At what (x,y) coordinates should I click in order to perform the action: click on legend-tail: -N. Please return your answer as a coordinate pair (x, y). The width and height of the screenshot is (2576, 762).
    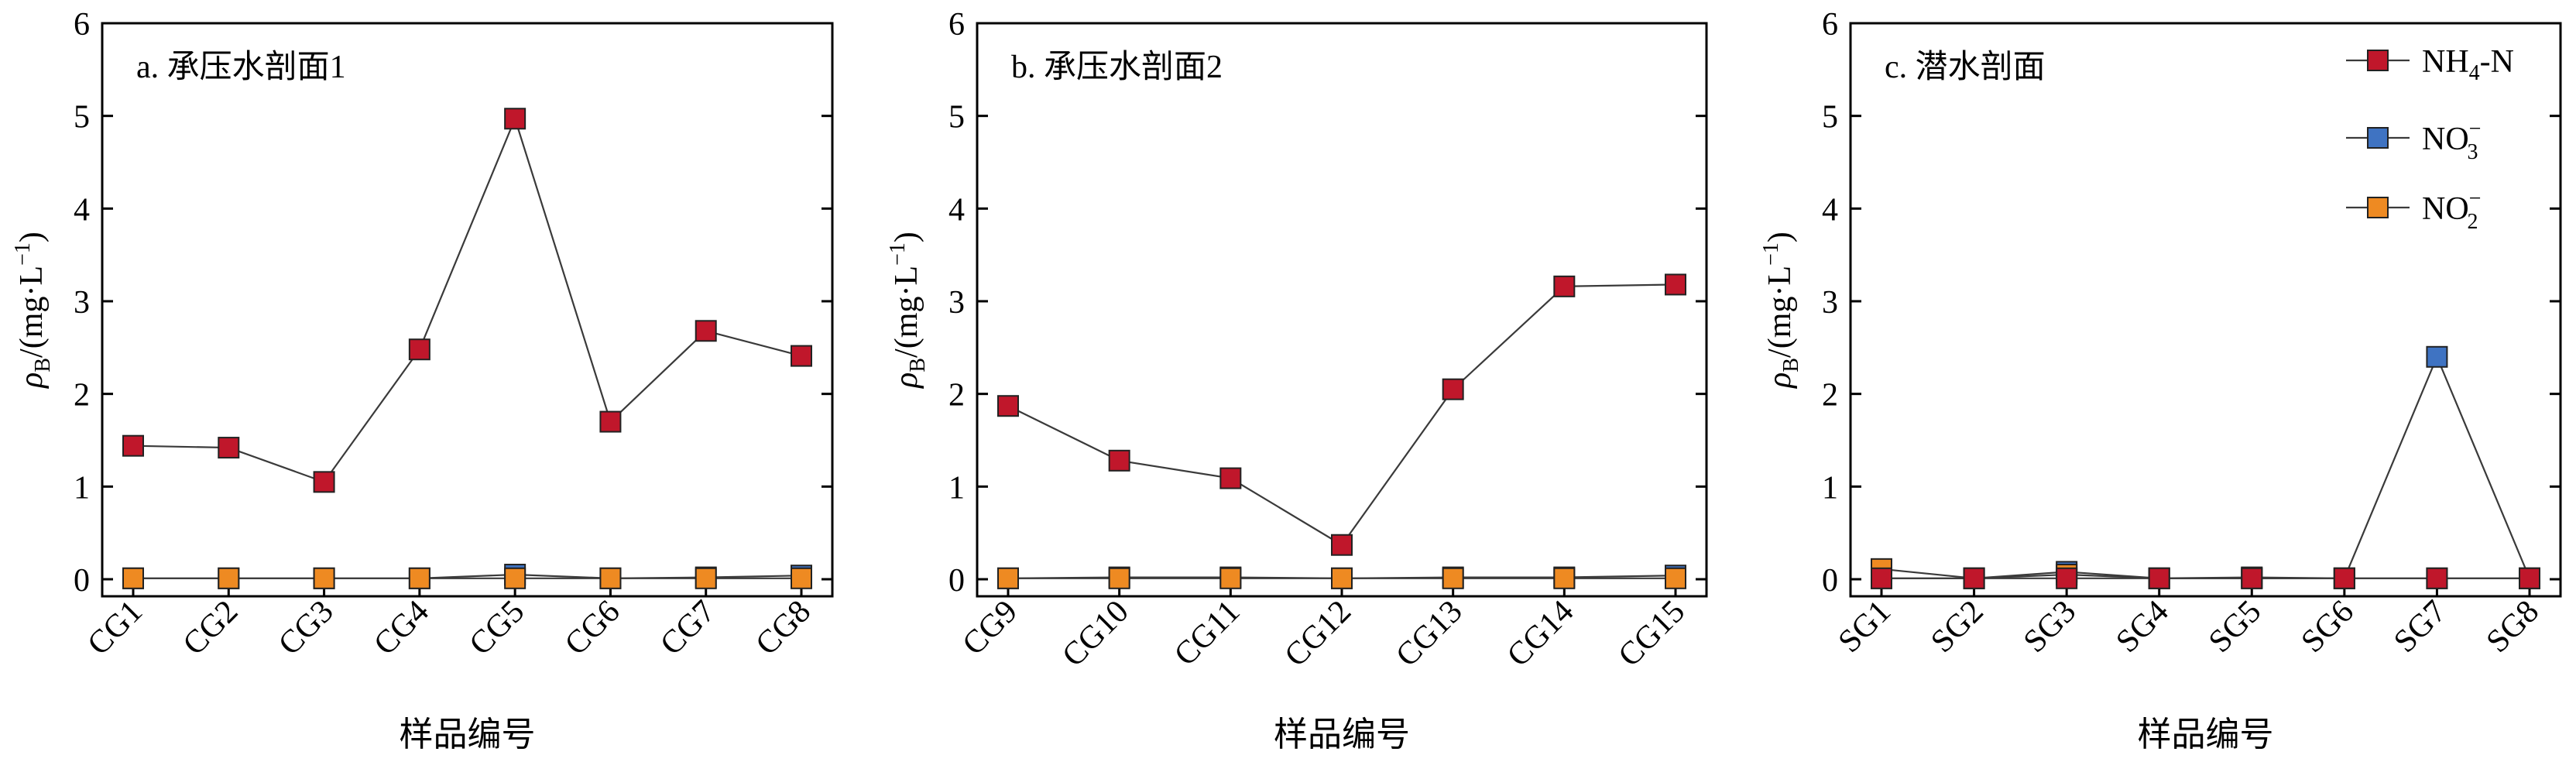
    Looking at the image, I should click on (2497, 62).